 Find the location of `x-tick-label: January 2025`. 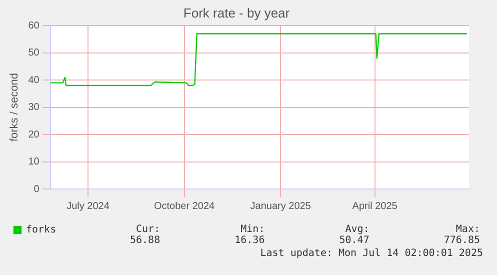

x-tick-label: January 2025 is located at coordinates (281, 206).